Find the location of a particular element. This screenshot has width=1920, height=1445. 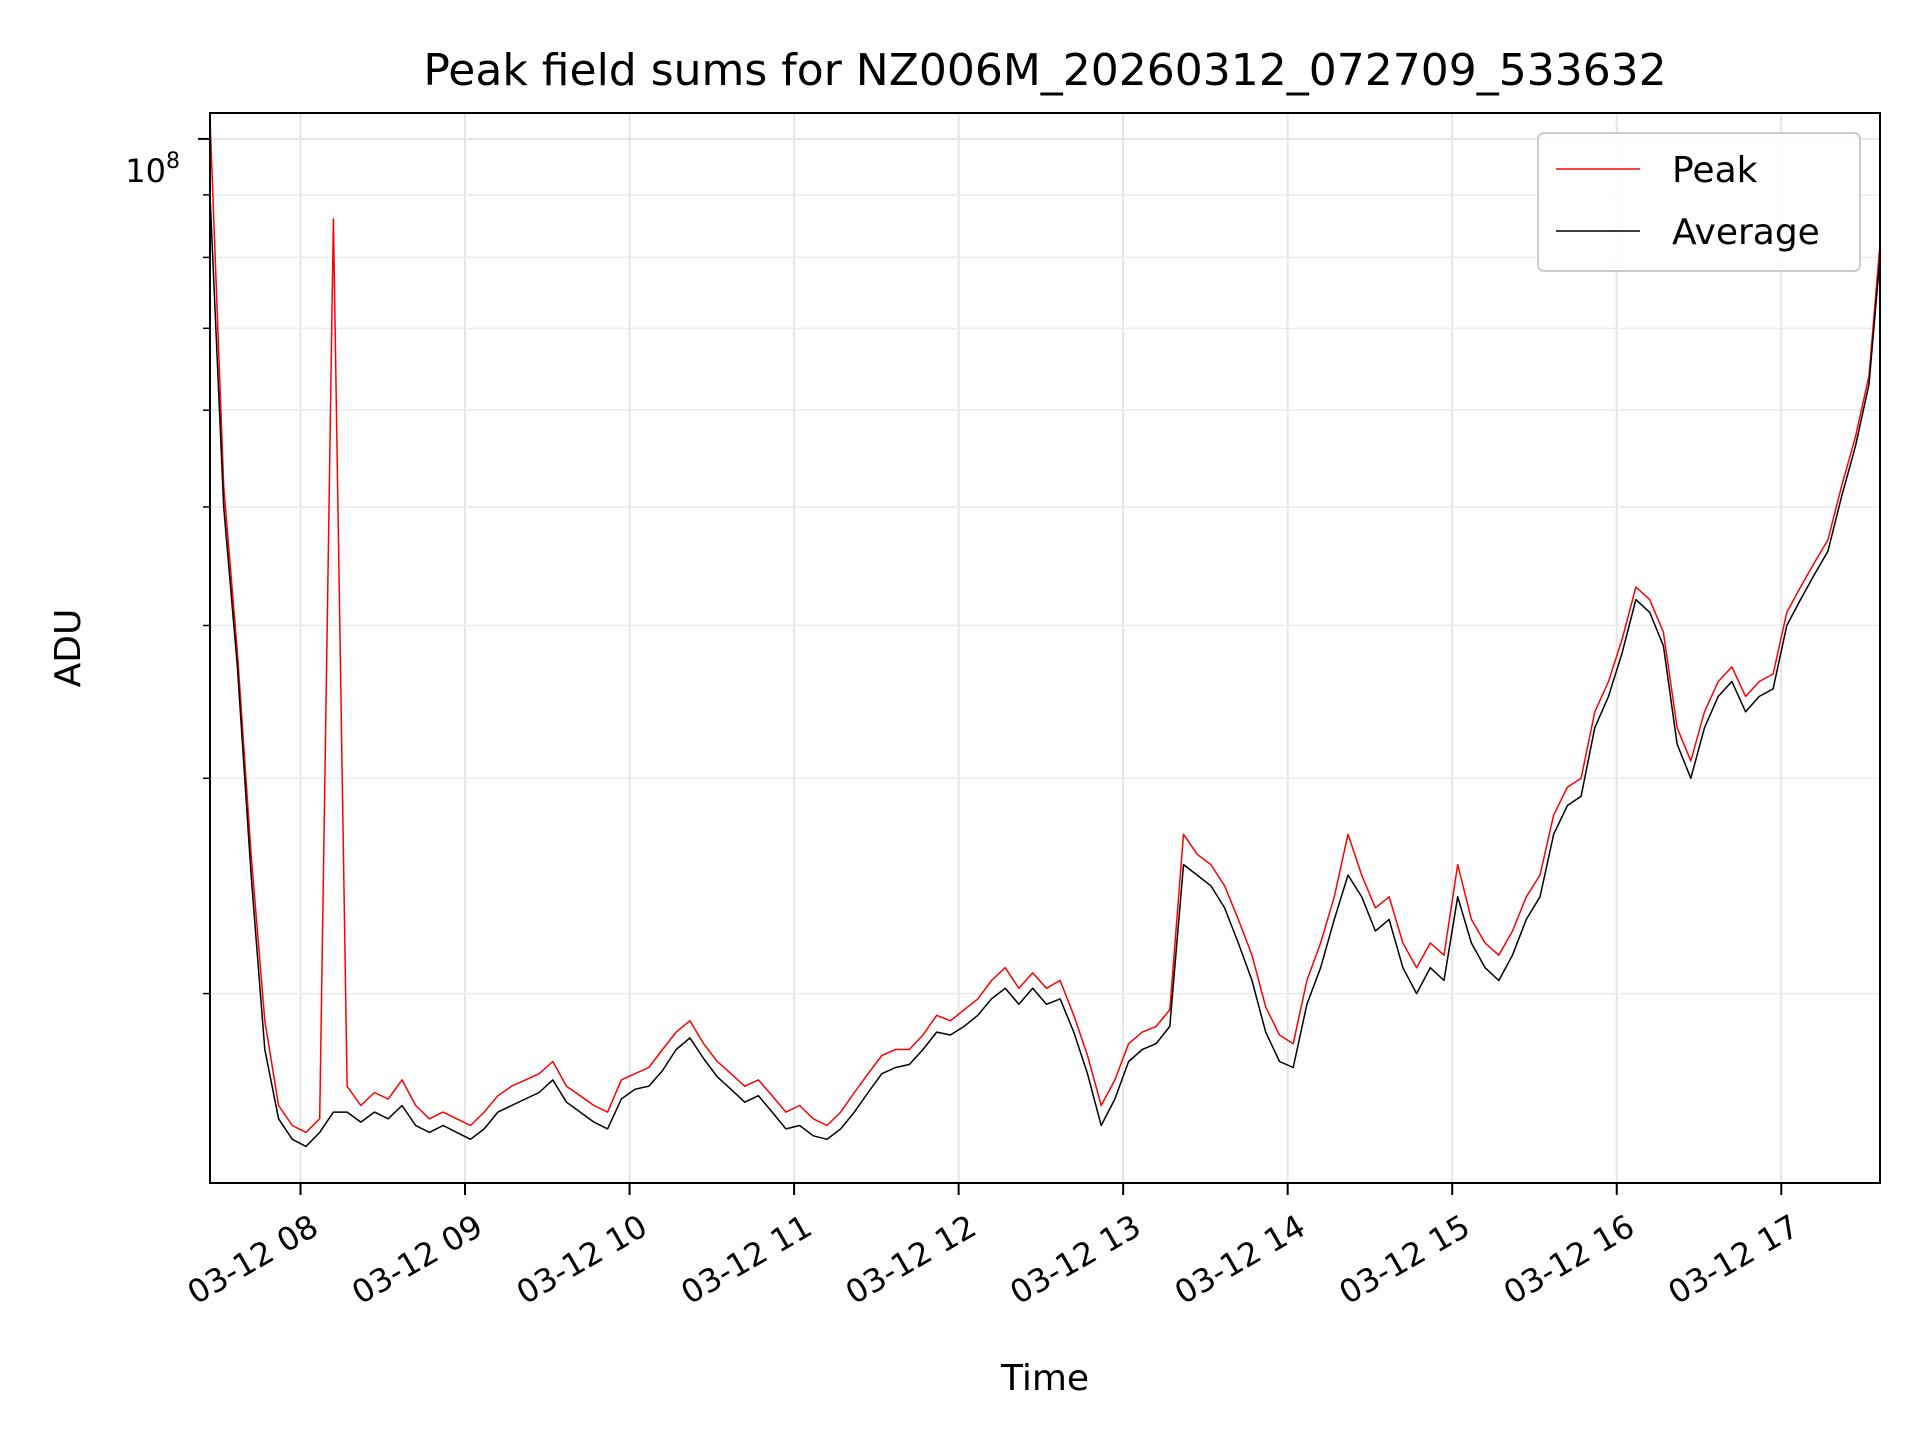

legend-box is located at coordinates (1699, 202).